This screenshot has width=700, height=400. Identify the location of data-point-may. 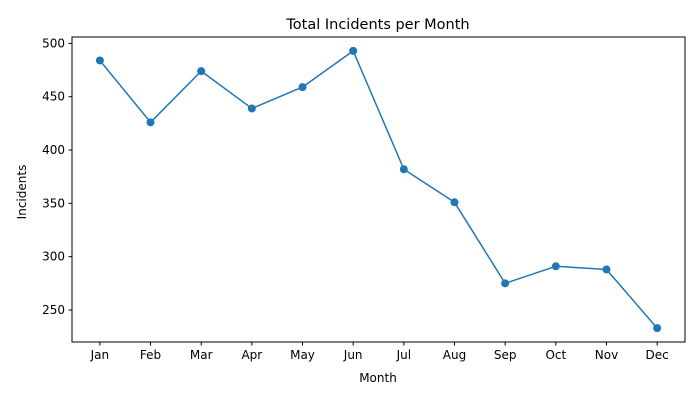
(302, 87).